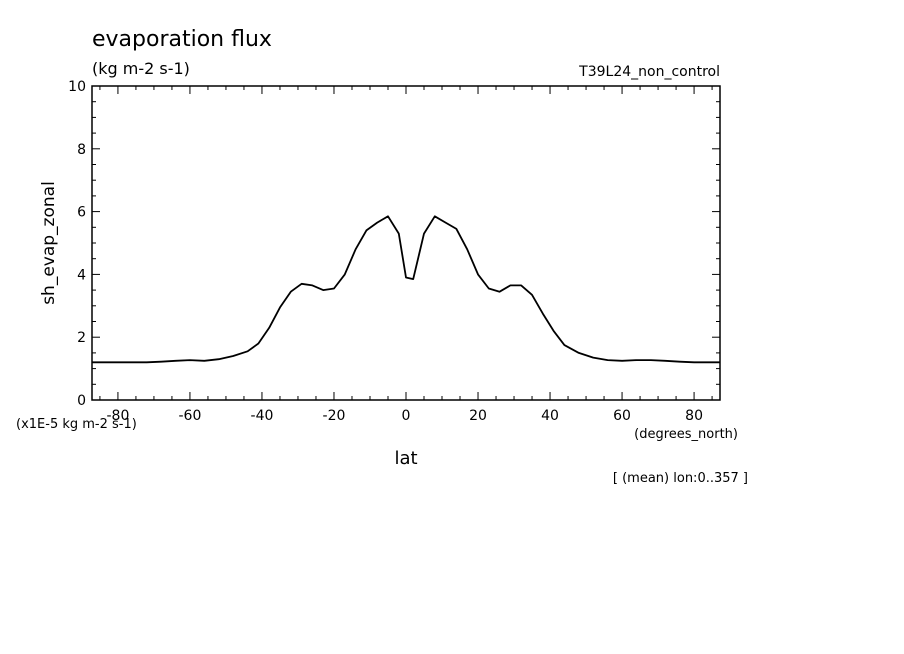  I want to click on x-tick-label: 0, so click(406, 416).